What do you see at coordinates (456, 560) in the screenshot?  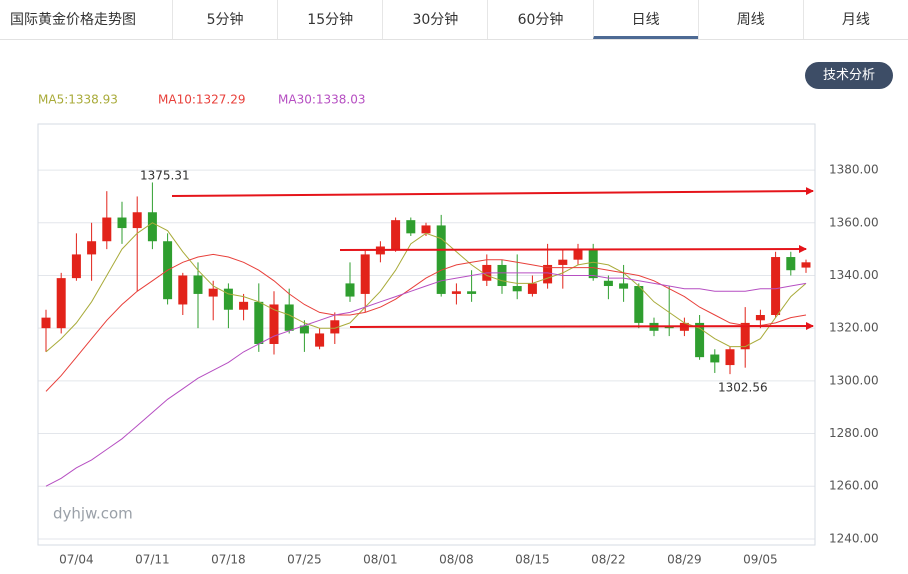 I see `x-tick-label: 08/08` at bounding box center [456, 560].